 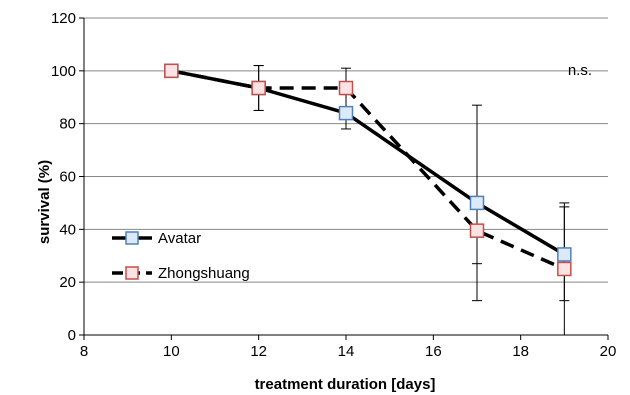 I want to click on x-tick-label-14: 14, so click(x=346, y=351).